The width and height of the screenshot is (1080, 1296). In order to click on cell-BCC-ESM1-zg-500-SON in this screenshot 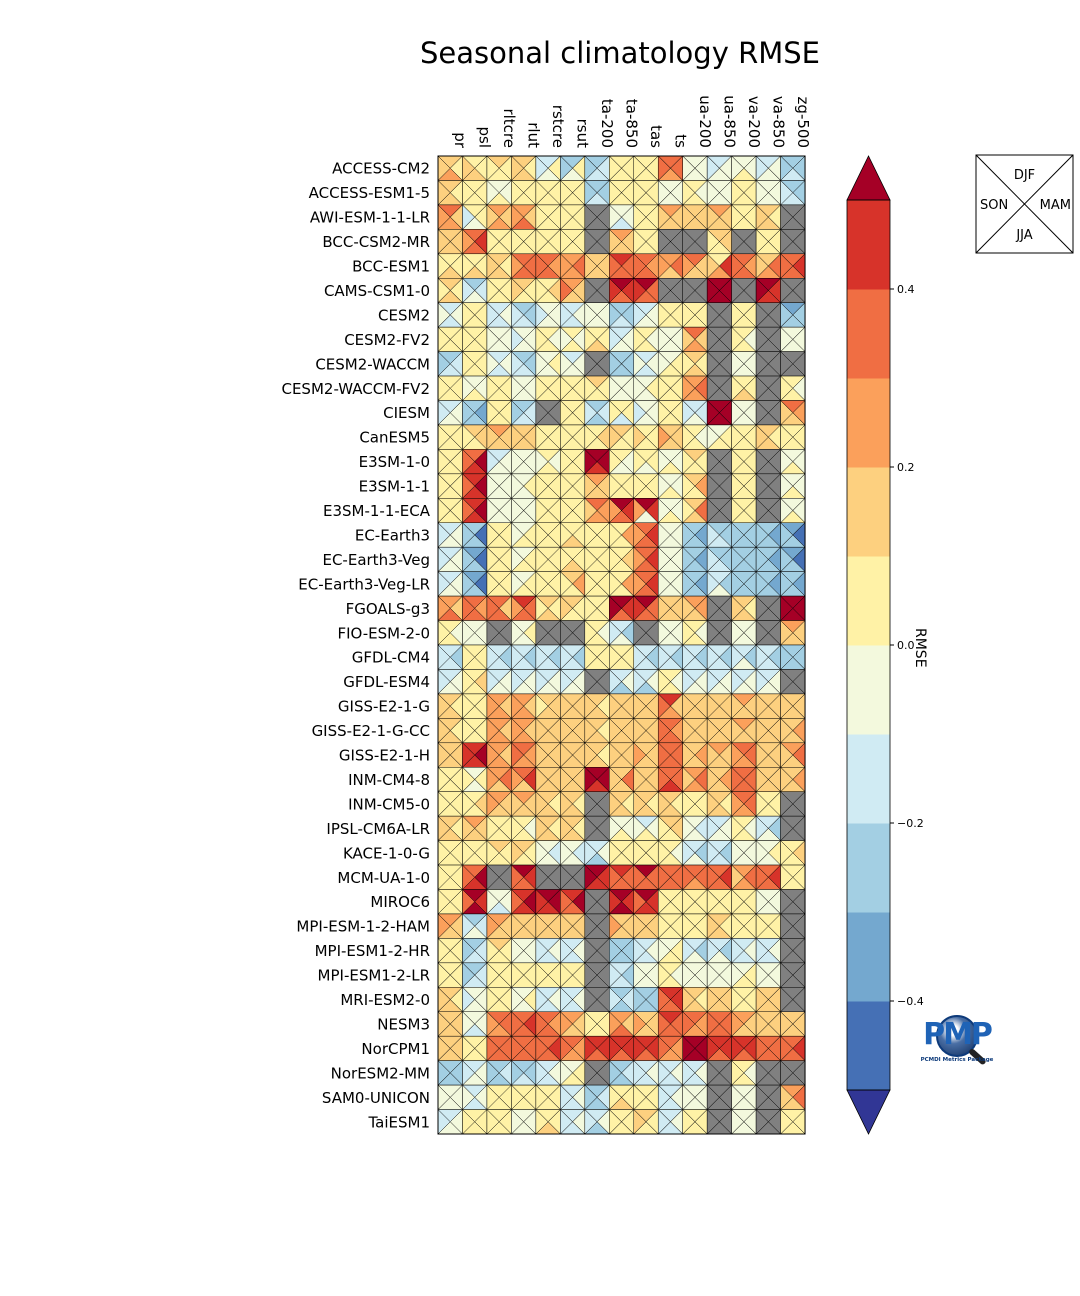, I will do `click(787, 266)`.